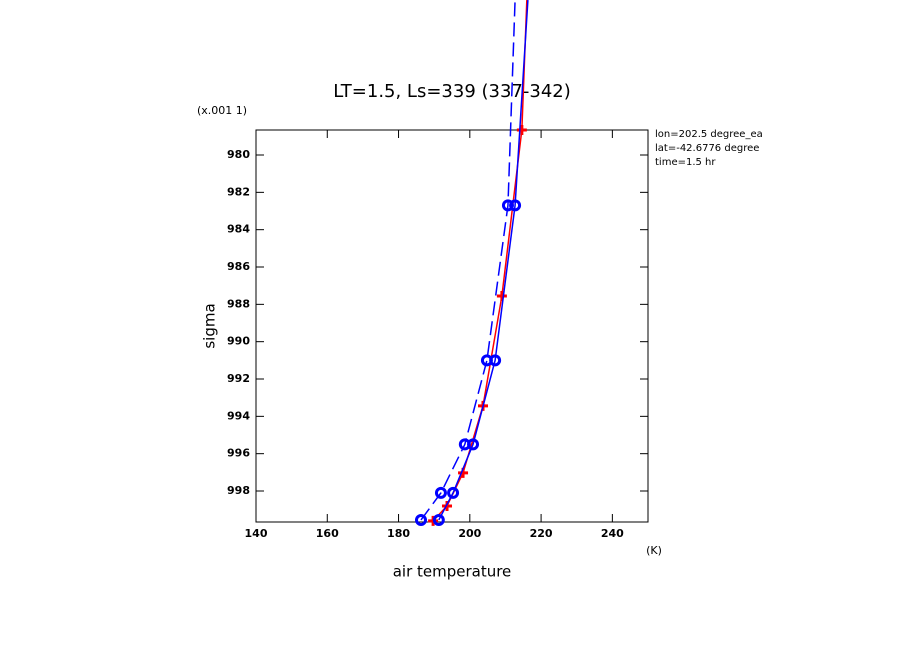 The image size is (904, 654). I want to click on y-tick-label: 998, so click(238, 490).